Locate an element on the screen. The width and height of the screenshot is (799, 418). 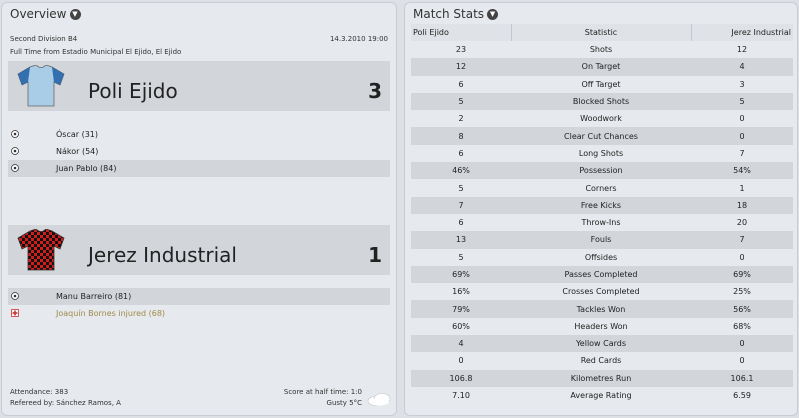
home-value: 0 is located at coordinates (461, 361).